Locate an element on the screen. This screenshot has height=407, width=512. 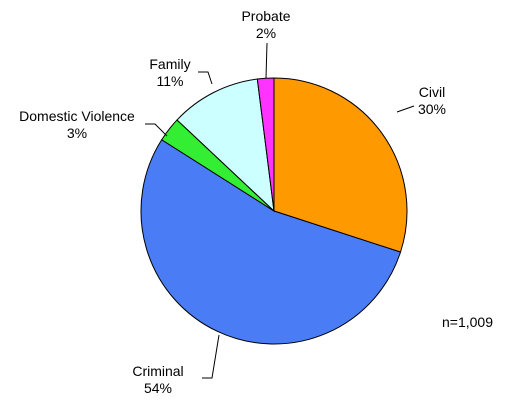
slice-label-domestic-violence: Domestic Violence is located at coordinates (77, 116).